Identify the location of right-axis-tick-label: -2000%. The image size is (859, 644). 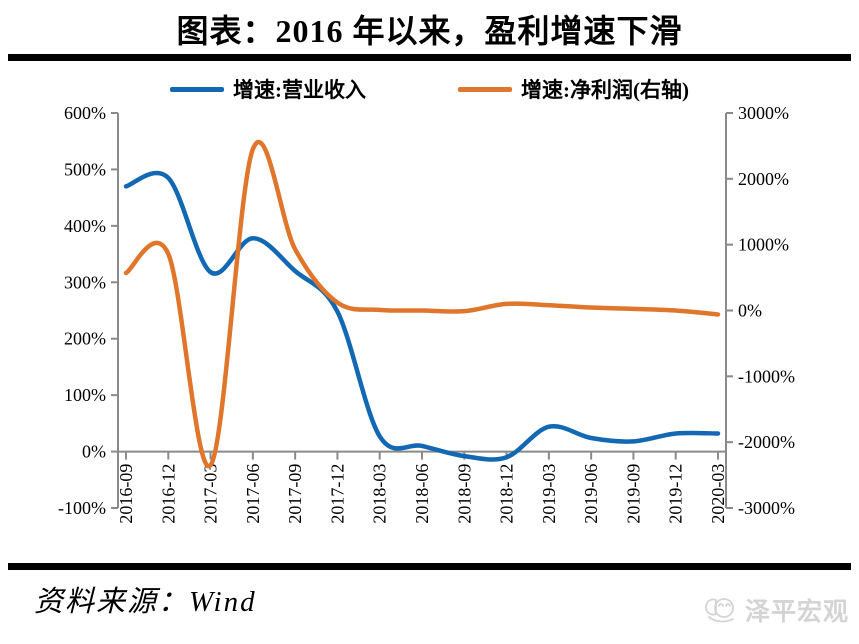
(766, 442).